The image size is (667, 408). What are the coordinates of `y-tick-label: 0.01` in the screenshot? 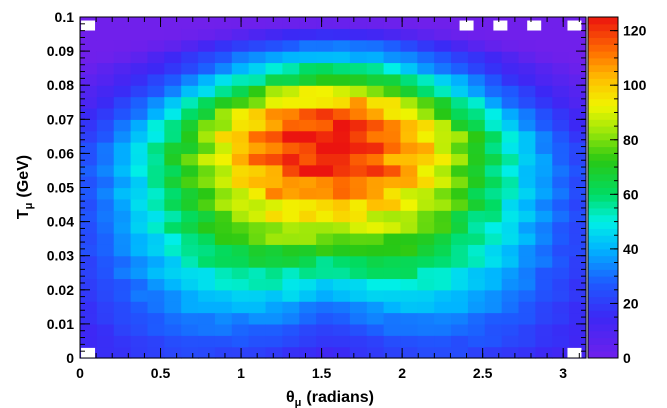 It's located at (60, 324).